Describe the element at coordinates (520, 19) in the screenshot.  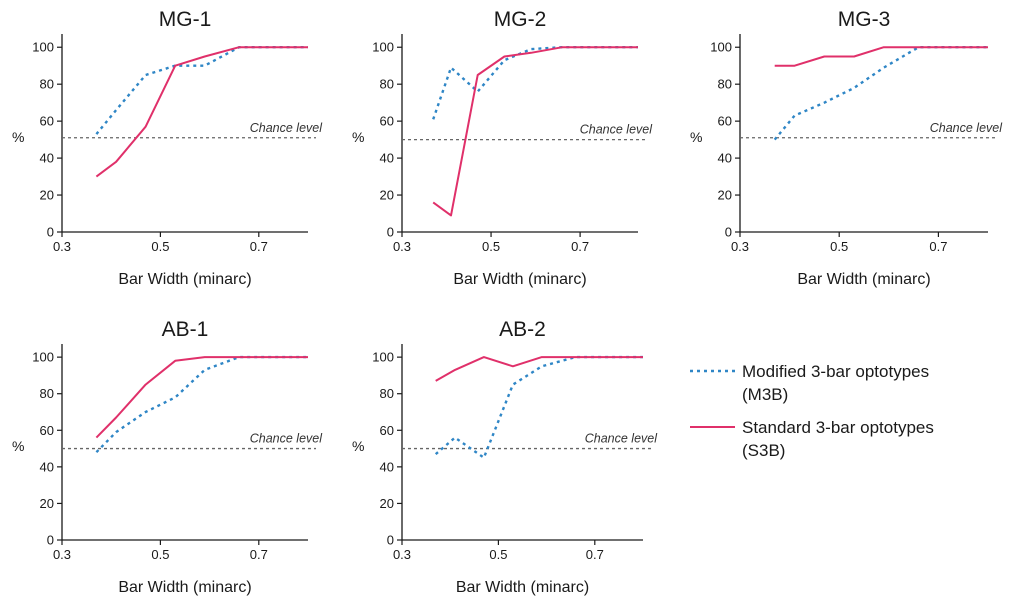
I see `chart-title: MG-2` at that location.